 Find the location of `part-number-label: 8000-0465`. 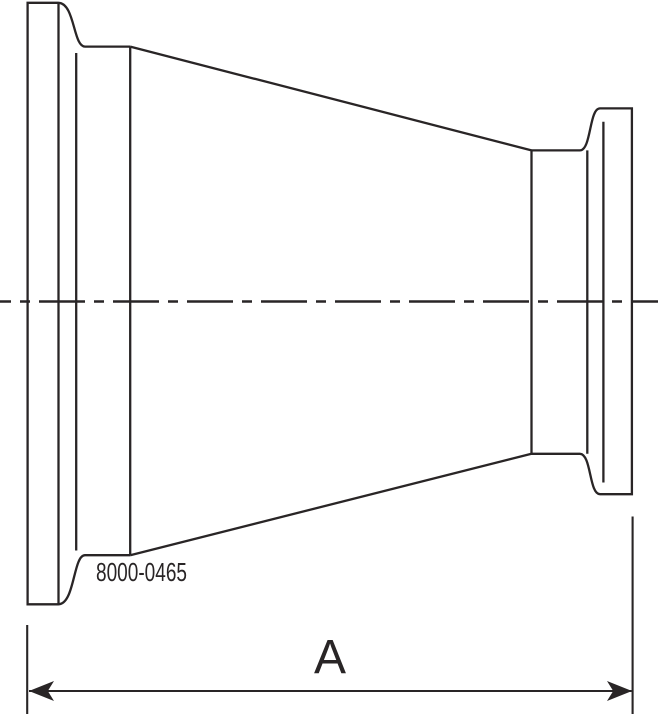

part-number-label: 8000-0465 is located at coordinates (141, 572).